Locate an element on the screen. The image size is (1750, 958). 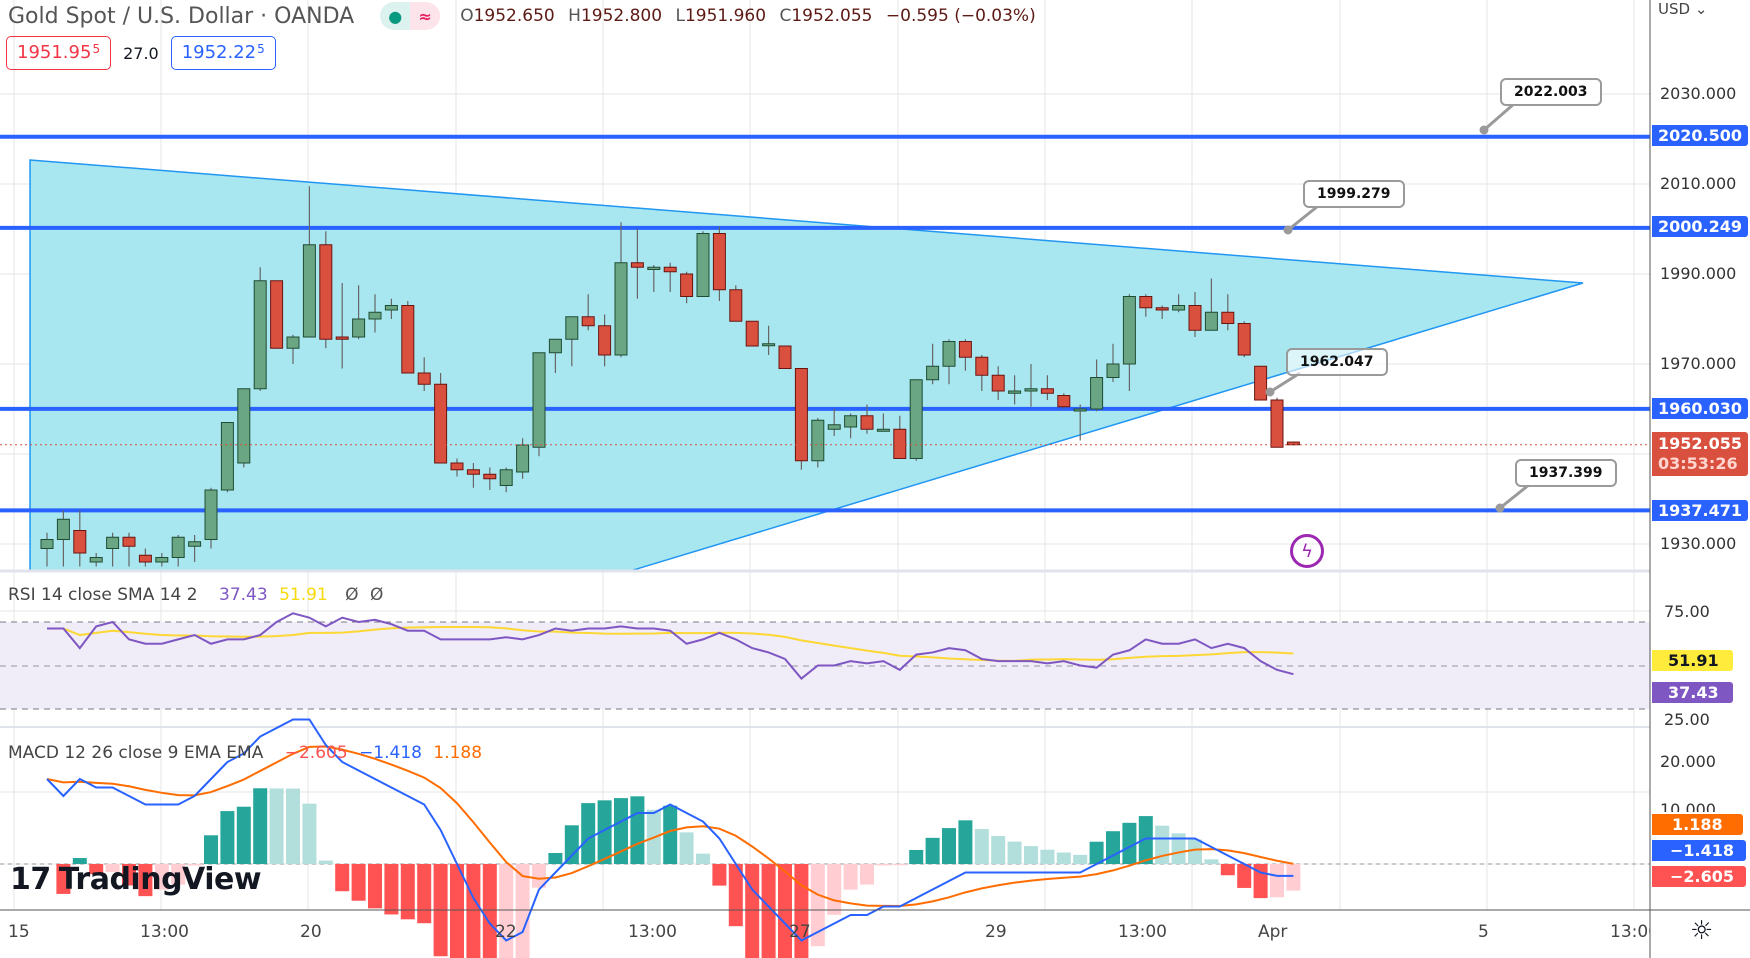
symbol-title: Gold Spot / U.S. Dollar · OANDA is located at coordinates (181, 16).